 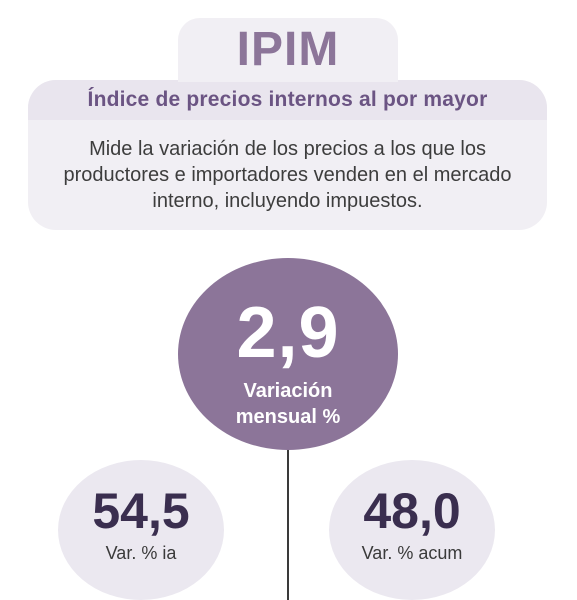 I want to click on index-subtitle: Índice de precios internos al por mayor, so click(x=287, y=99).